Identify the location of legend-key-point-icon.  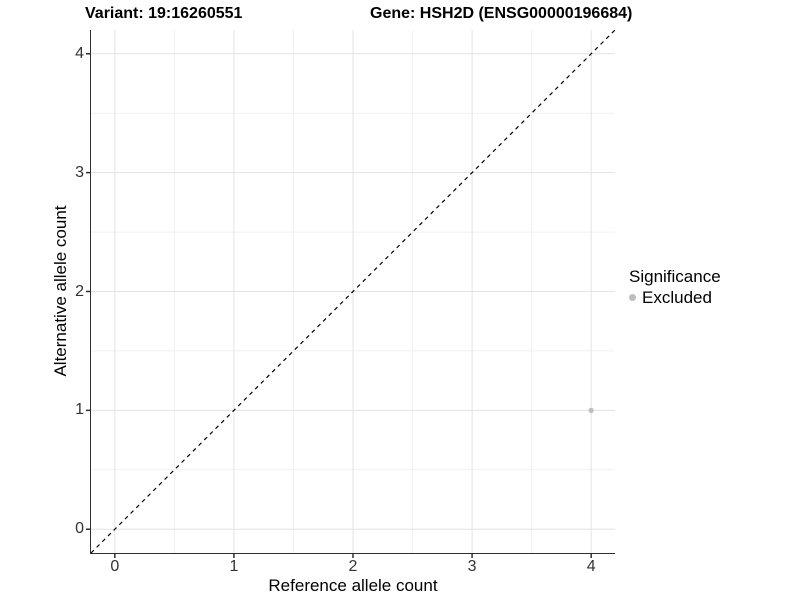
(632, 297).